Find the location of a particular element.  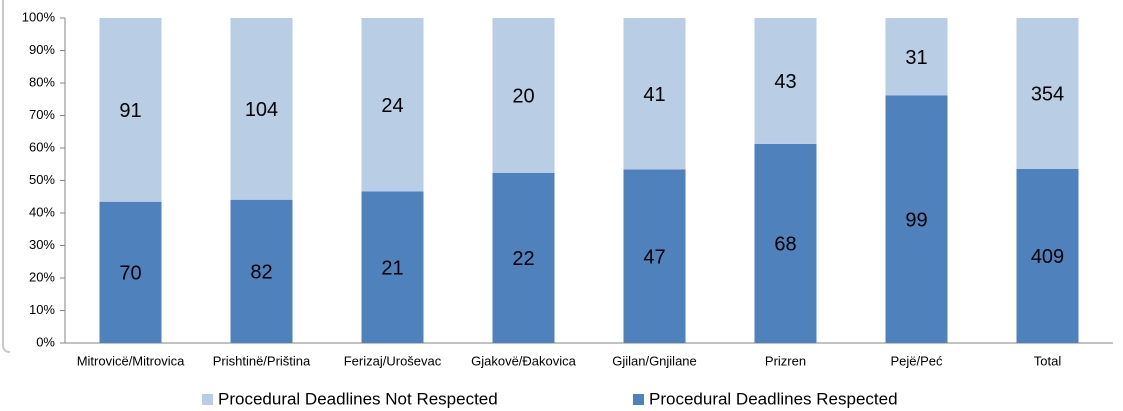

data-label: 47 is located at coordinates (654, 257).